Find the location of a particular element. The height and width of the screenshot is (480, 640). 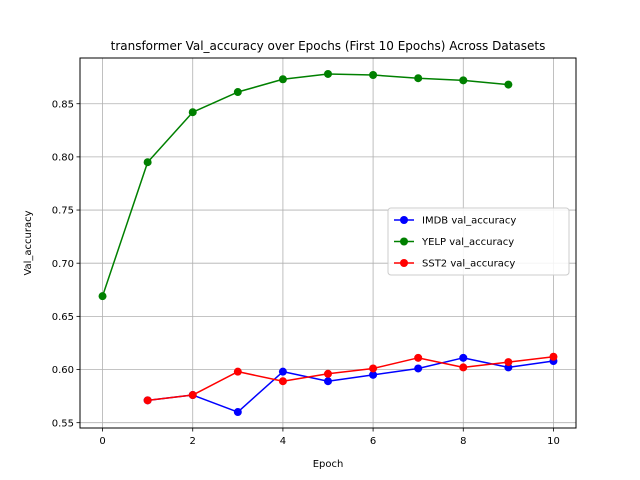

yelp-legend-label: YELP val_accuracy is located at coordinates (467, 242).